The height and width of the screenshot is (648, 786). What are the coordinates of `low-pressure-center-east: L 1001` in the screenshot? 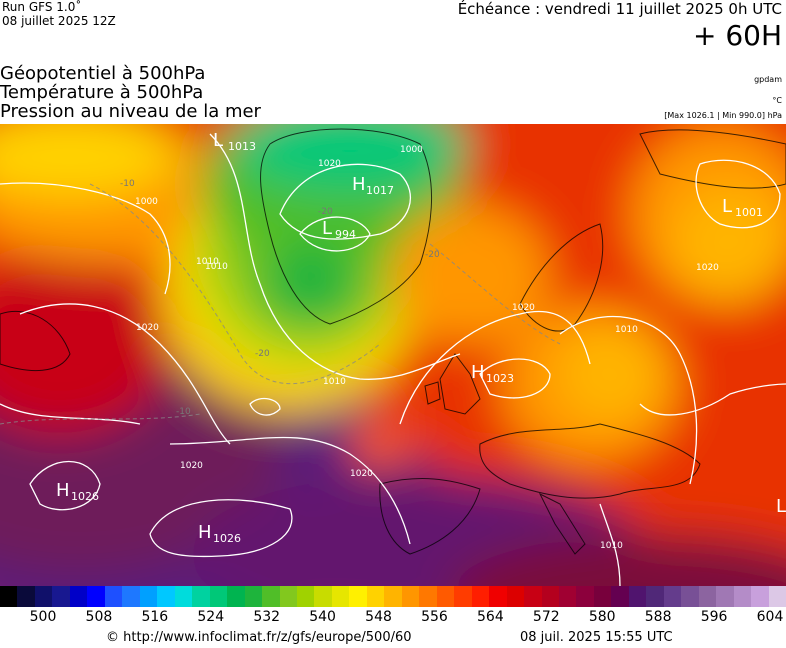 It's located at (742, 207).